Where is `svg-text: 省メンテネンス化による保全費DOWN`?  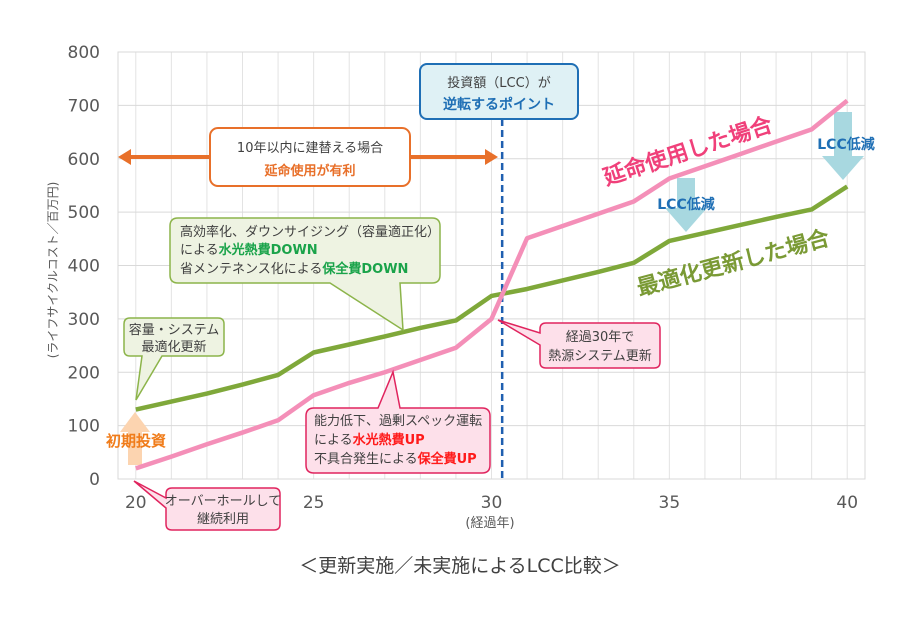 svg-text: 省メンテネンス化による保全費DOWN is located at coordinates (294, 269).